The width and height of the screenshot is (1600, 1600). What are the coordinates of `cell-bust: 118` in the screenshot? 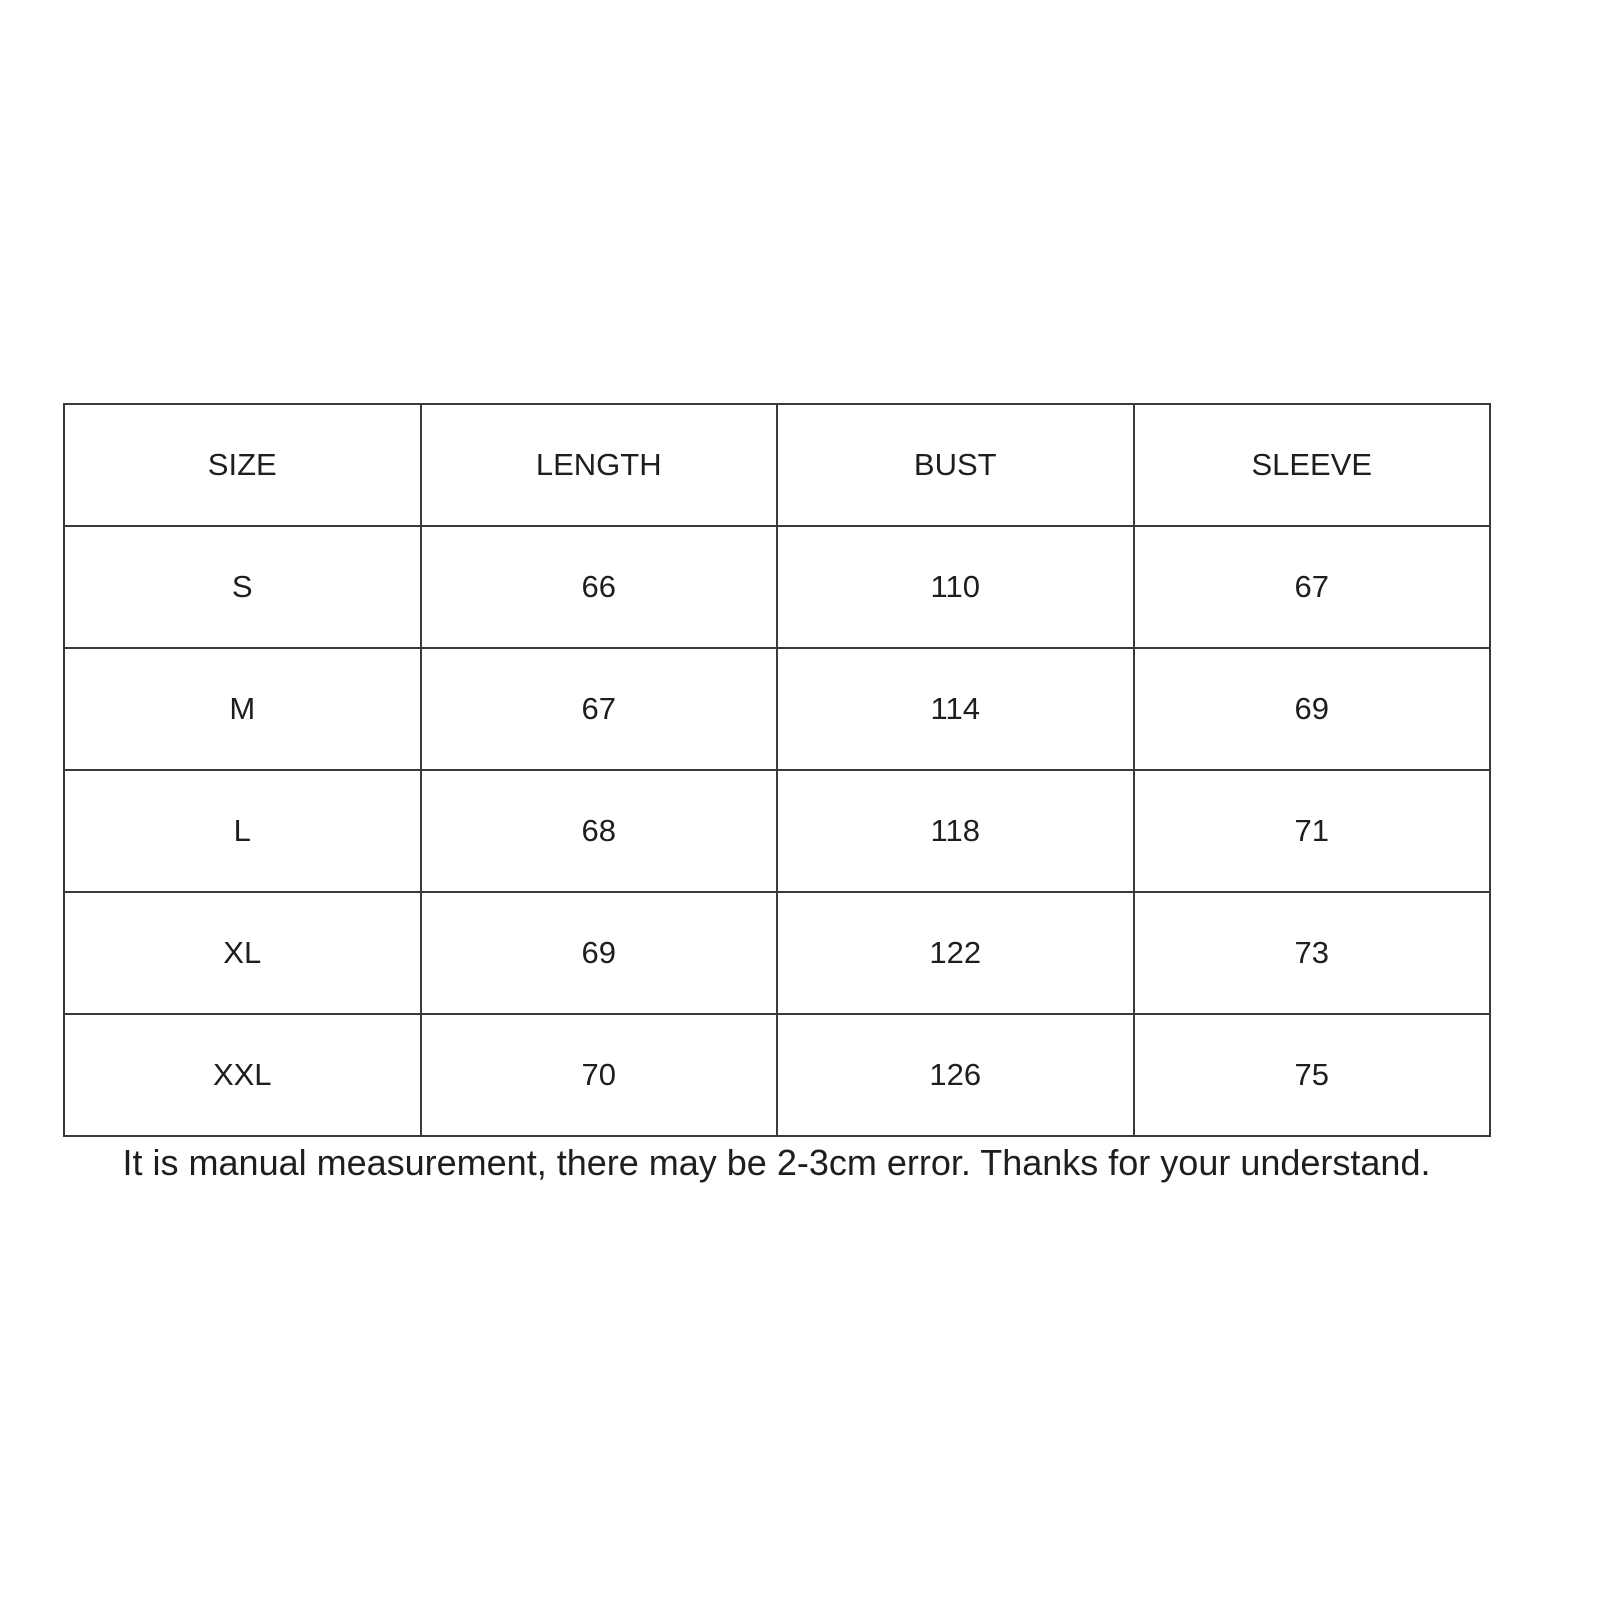 It's located at (955, 831).